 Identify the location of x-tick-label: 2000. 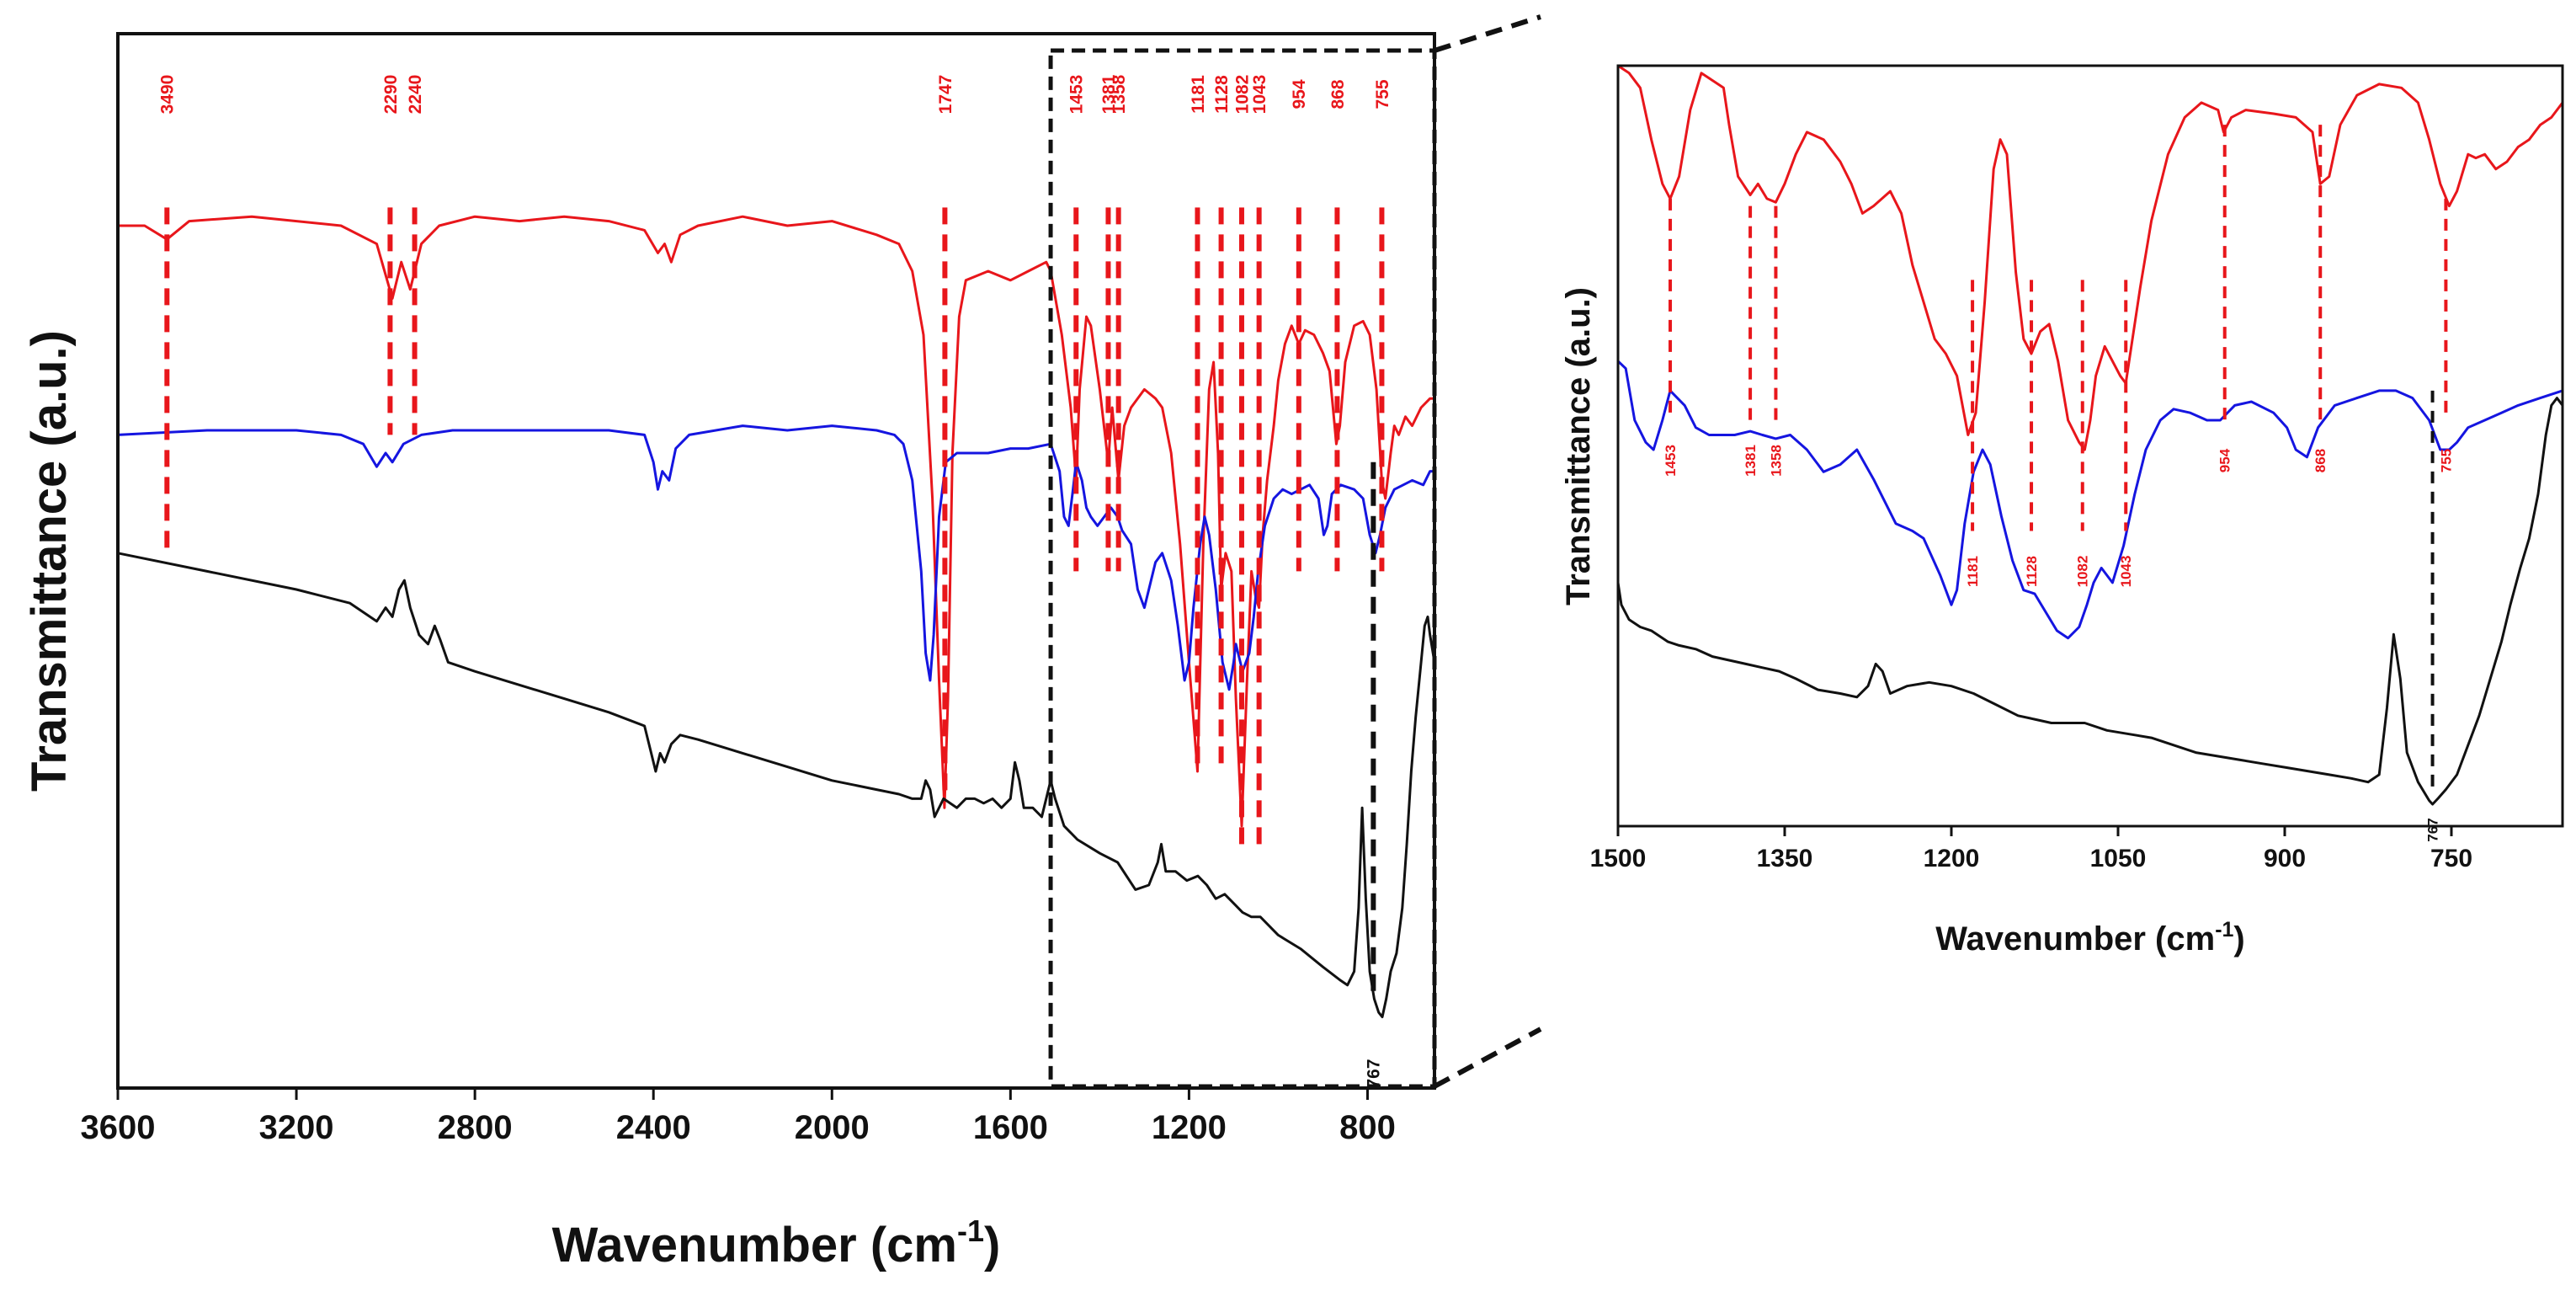
(833, 1127).